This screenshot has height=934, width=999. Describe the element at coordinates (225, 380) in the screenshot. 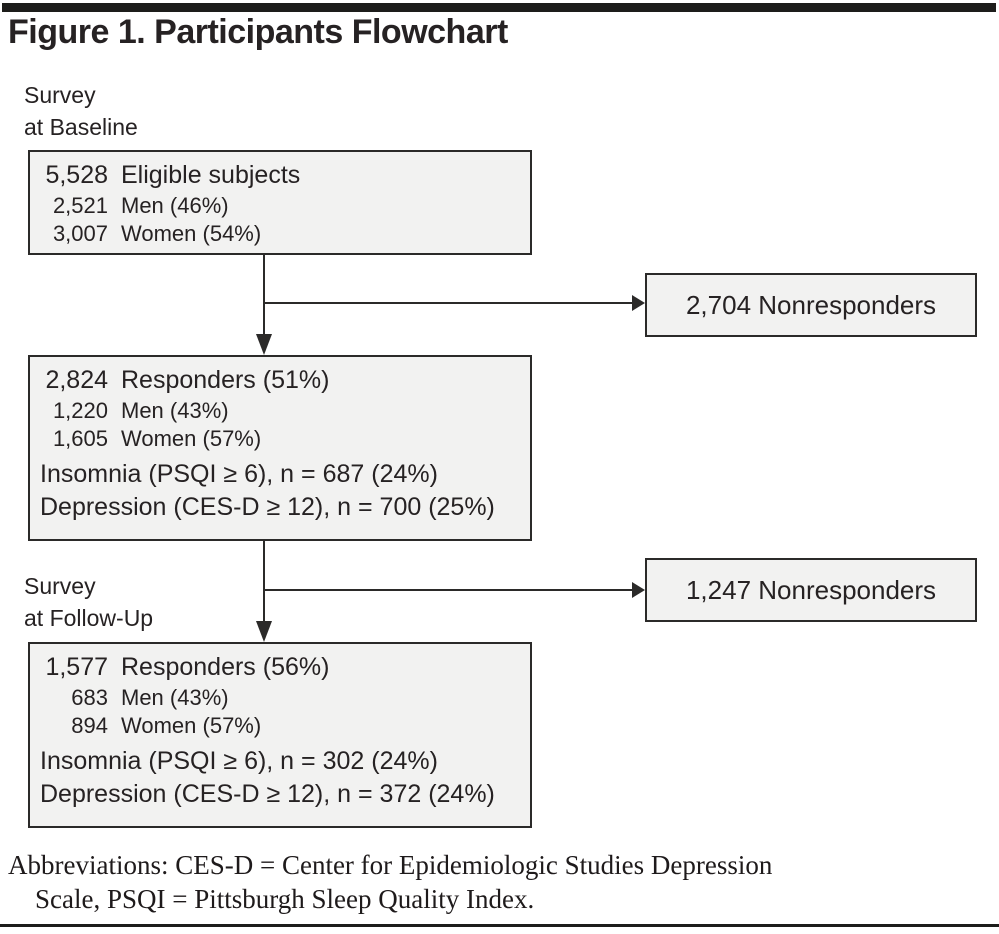

I see `stat-label: Responders (51%)` at that location.